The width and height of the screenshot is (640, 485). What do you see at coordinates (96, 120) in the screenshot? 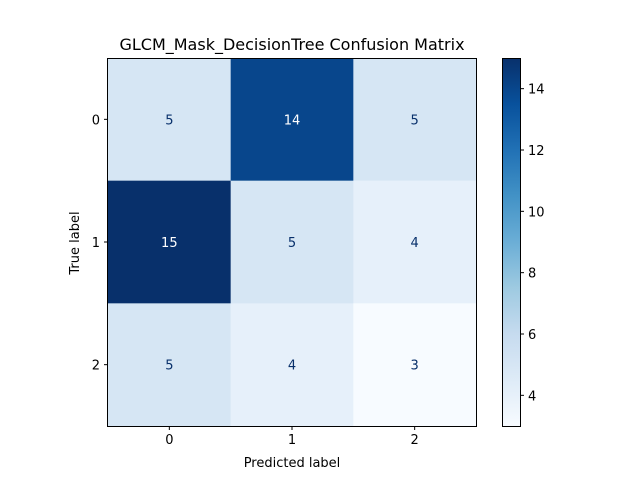
I see `y-tick-label: 0` at bounding box center [96, 120].